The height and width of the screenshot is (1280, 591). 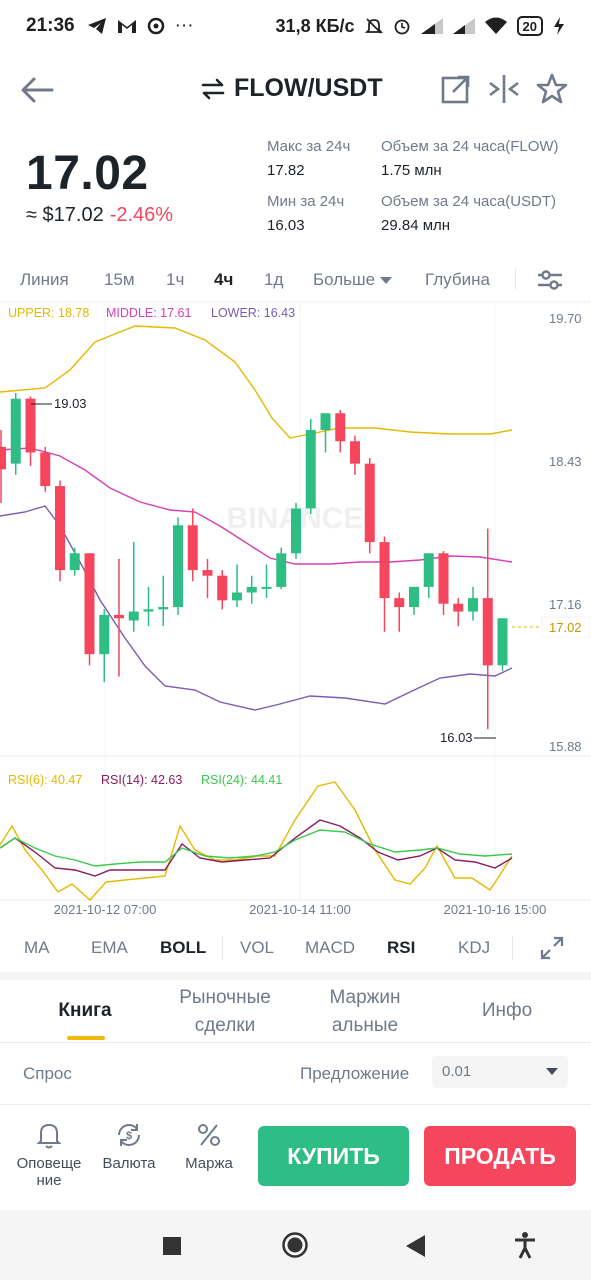 What do you see at coordinates (295, 949) in the screenshot?
I see `indicator-tabs: MA EMA BOLL VOL MACD RSI KDJ` at bounding box center [295, 949].